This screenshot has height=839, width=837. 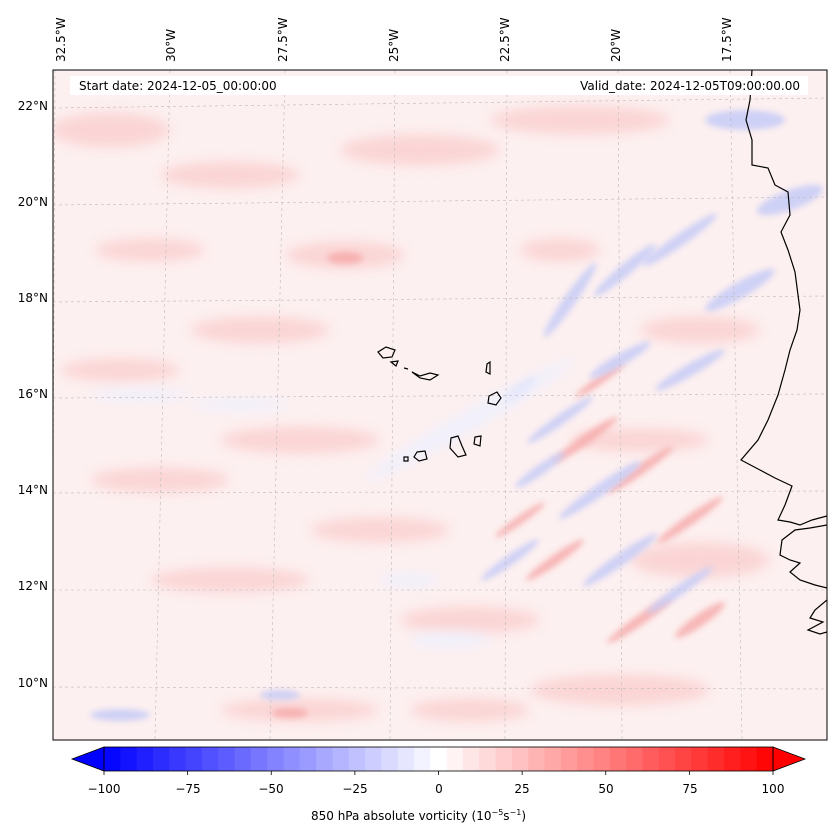 I want to click on colorbar-tick-label: 50, so click(x=606, y=789).